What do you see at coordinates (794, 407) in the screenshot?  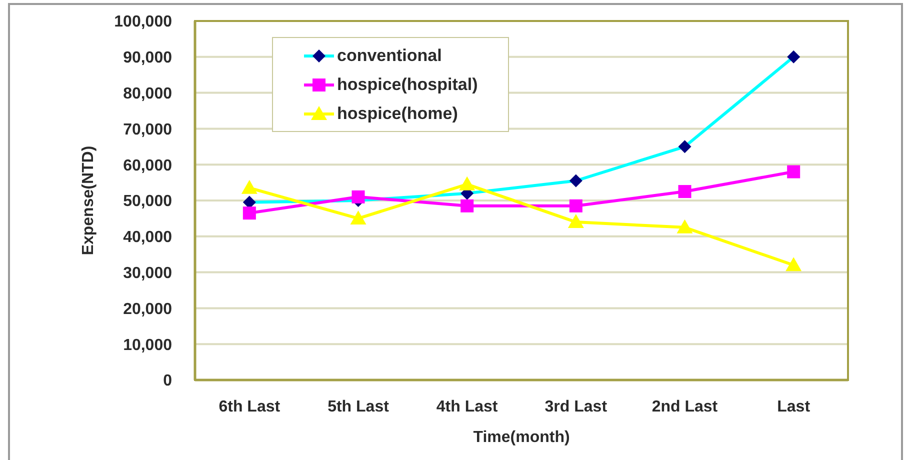 I see `x-tick-label: Last` at bounding box center [794, 407].